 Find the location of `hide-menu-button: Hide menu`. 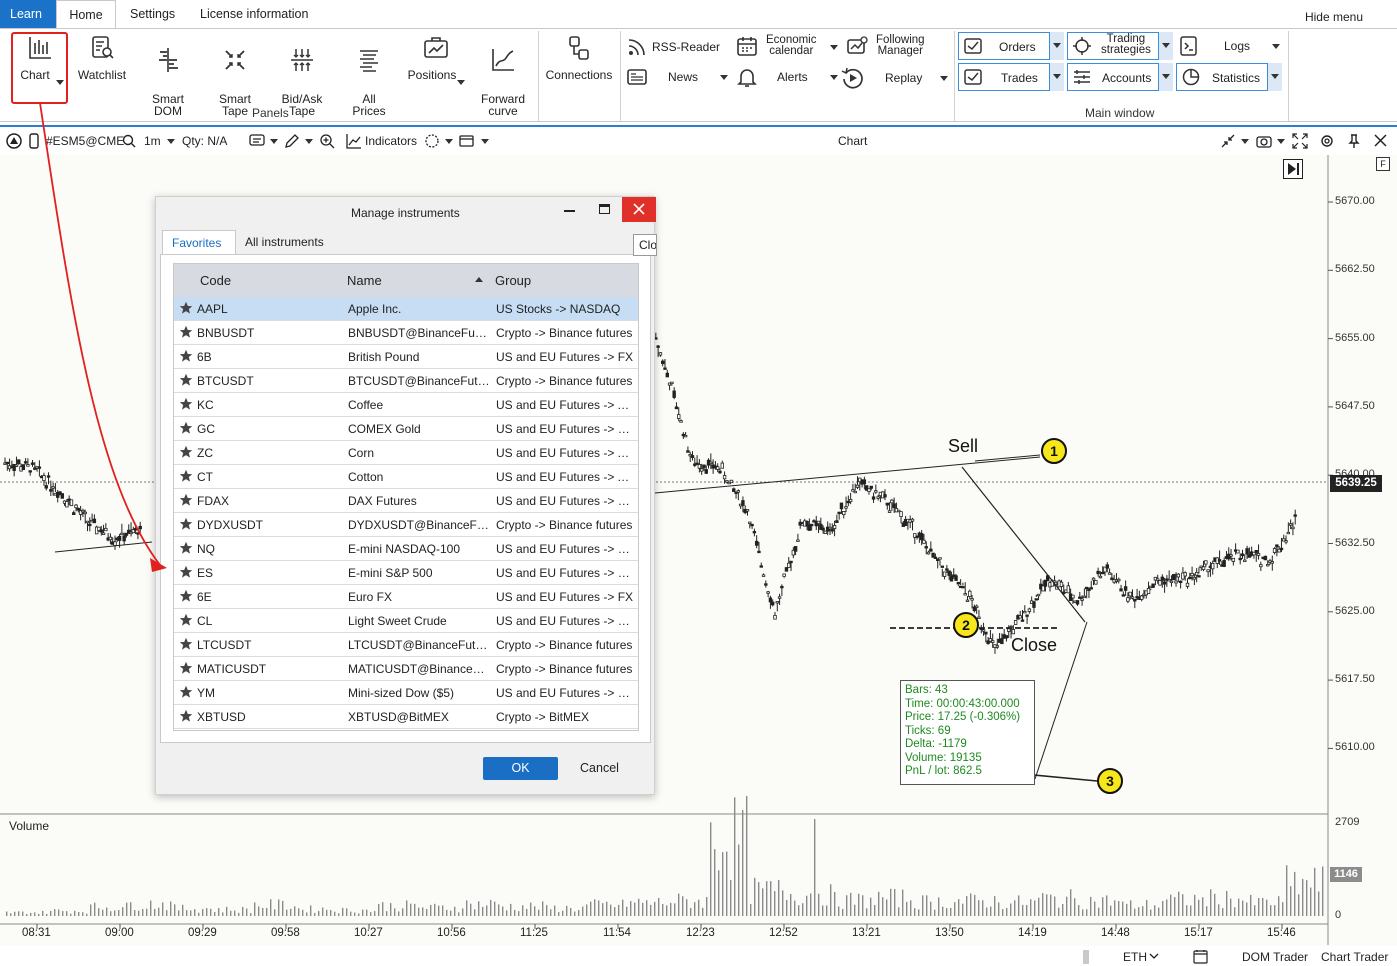

hide-menu-button: Hide menu is located at coordinates (1333, 17).